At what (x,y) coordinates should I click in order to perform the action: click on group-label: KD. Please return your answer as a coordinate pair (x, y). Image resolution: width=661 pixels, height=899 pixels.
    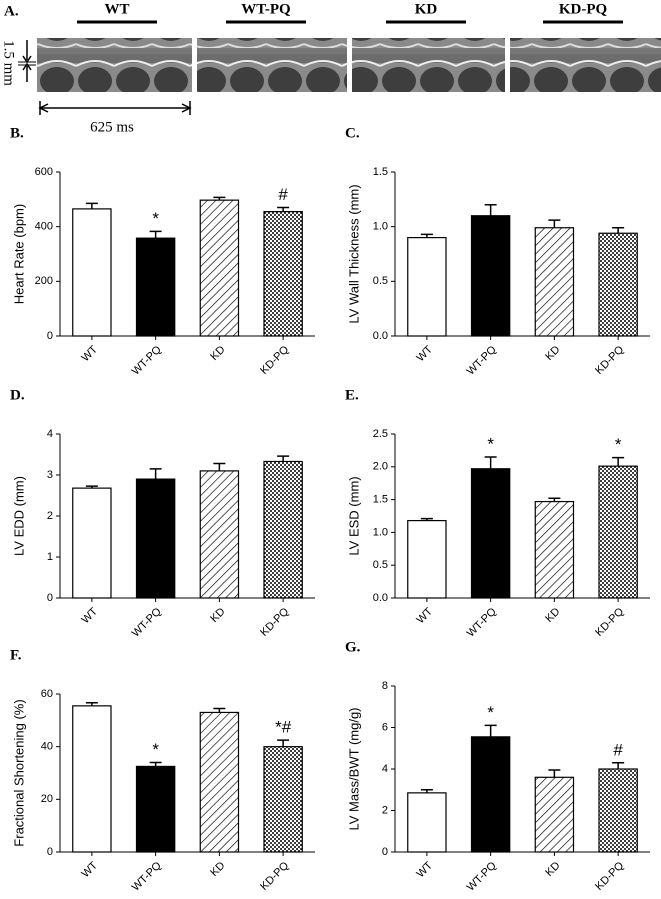
    Looking at the image, I should click on (426, 9).